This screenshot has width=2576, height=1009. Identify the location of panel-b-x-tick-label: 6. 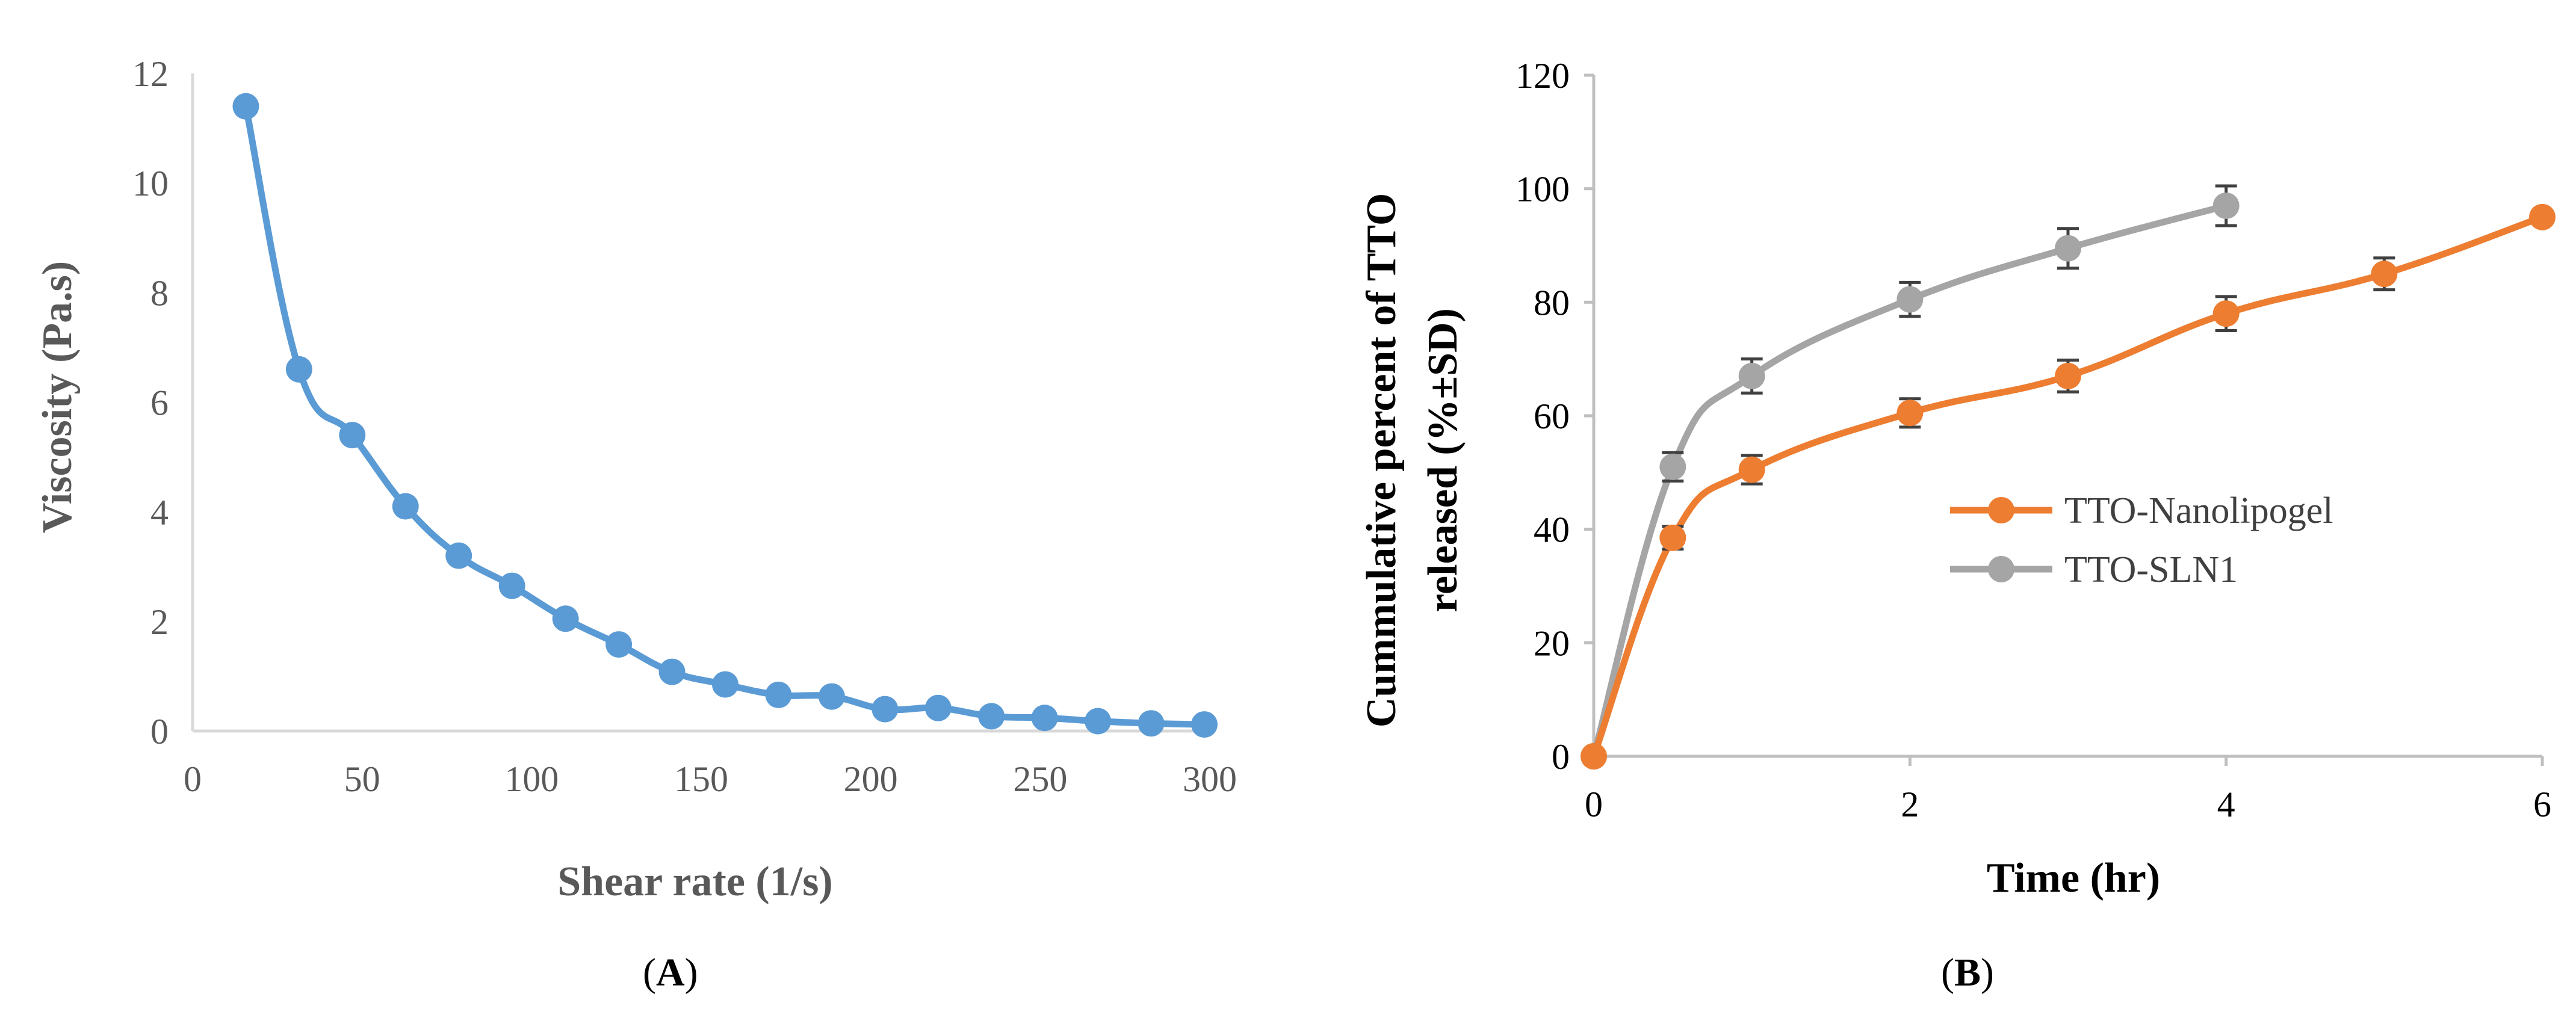
(2542, 804).